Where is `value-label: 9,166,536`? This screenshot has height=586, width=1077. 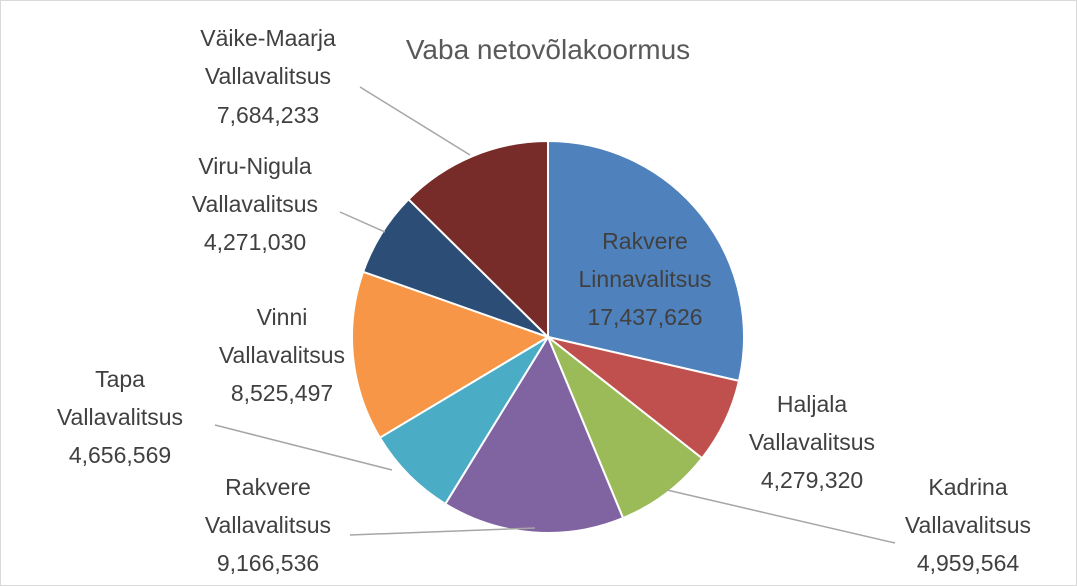
value-label: 9,166,536 is located at coordinates (268, 563).